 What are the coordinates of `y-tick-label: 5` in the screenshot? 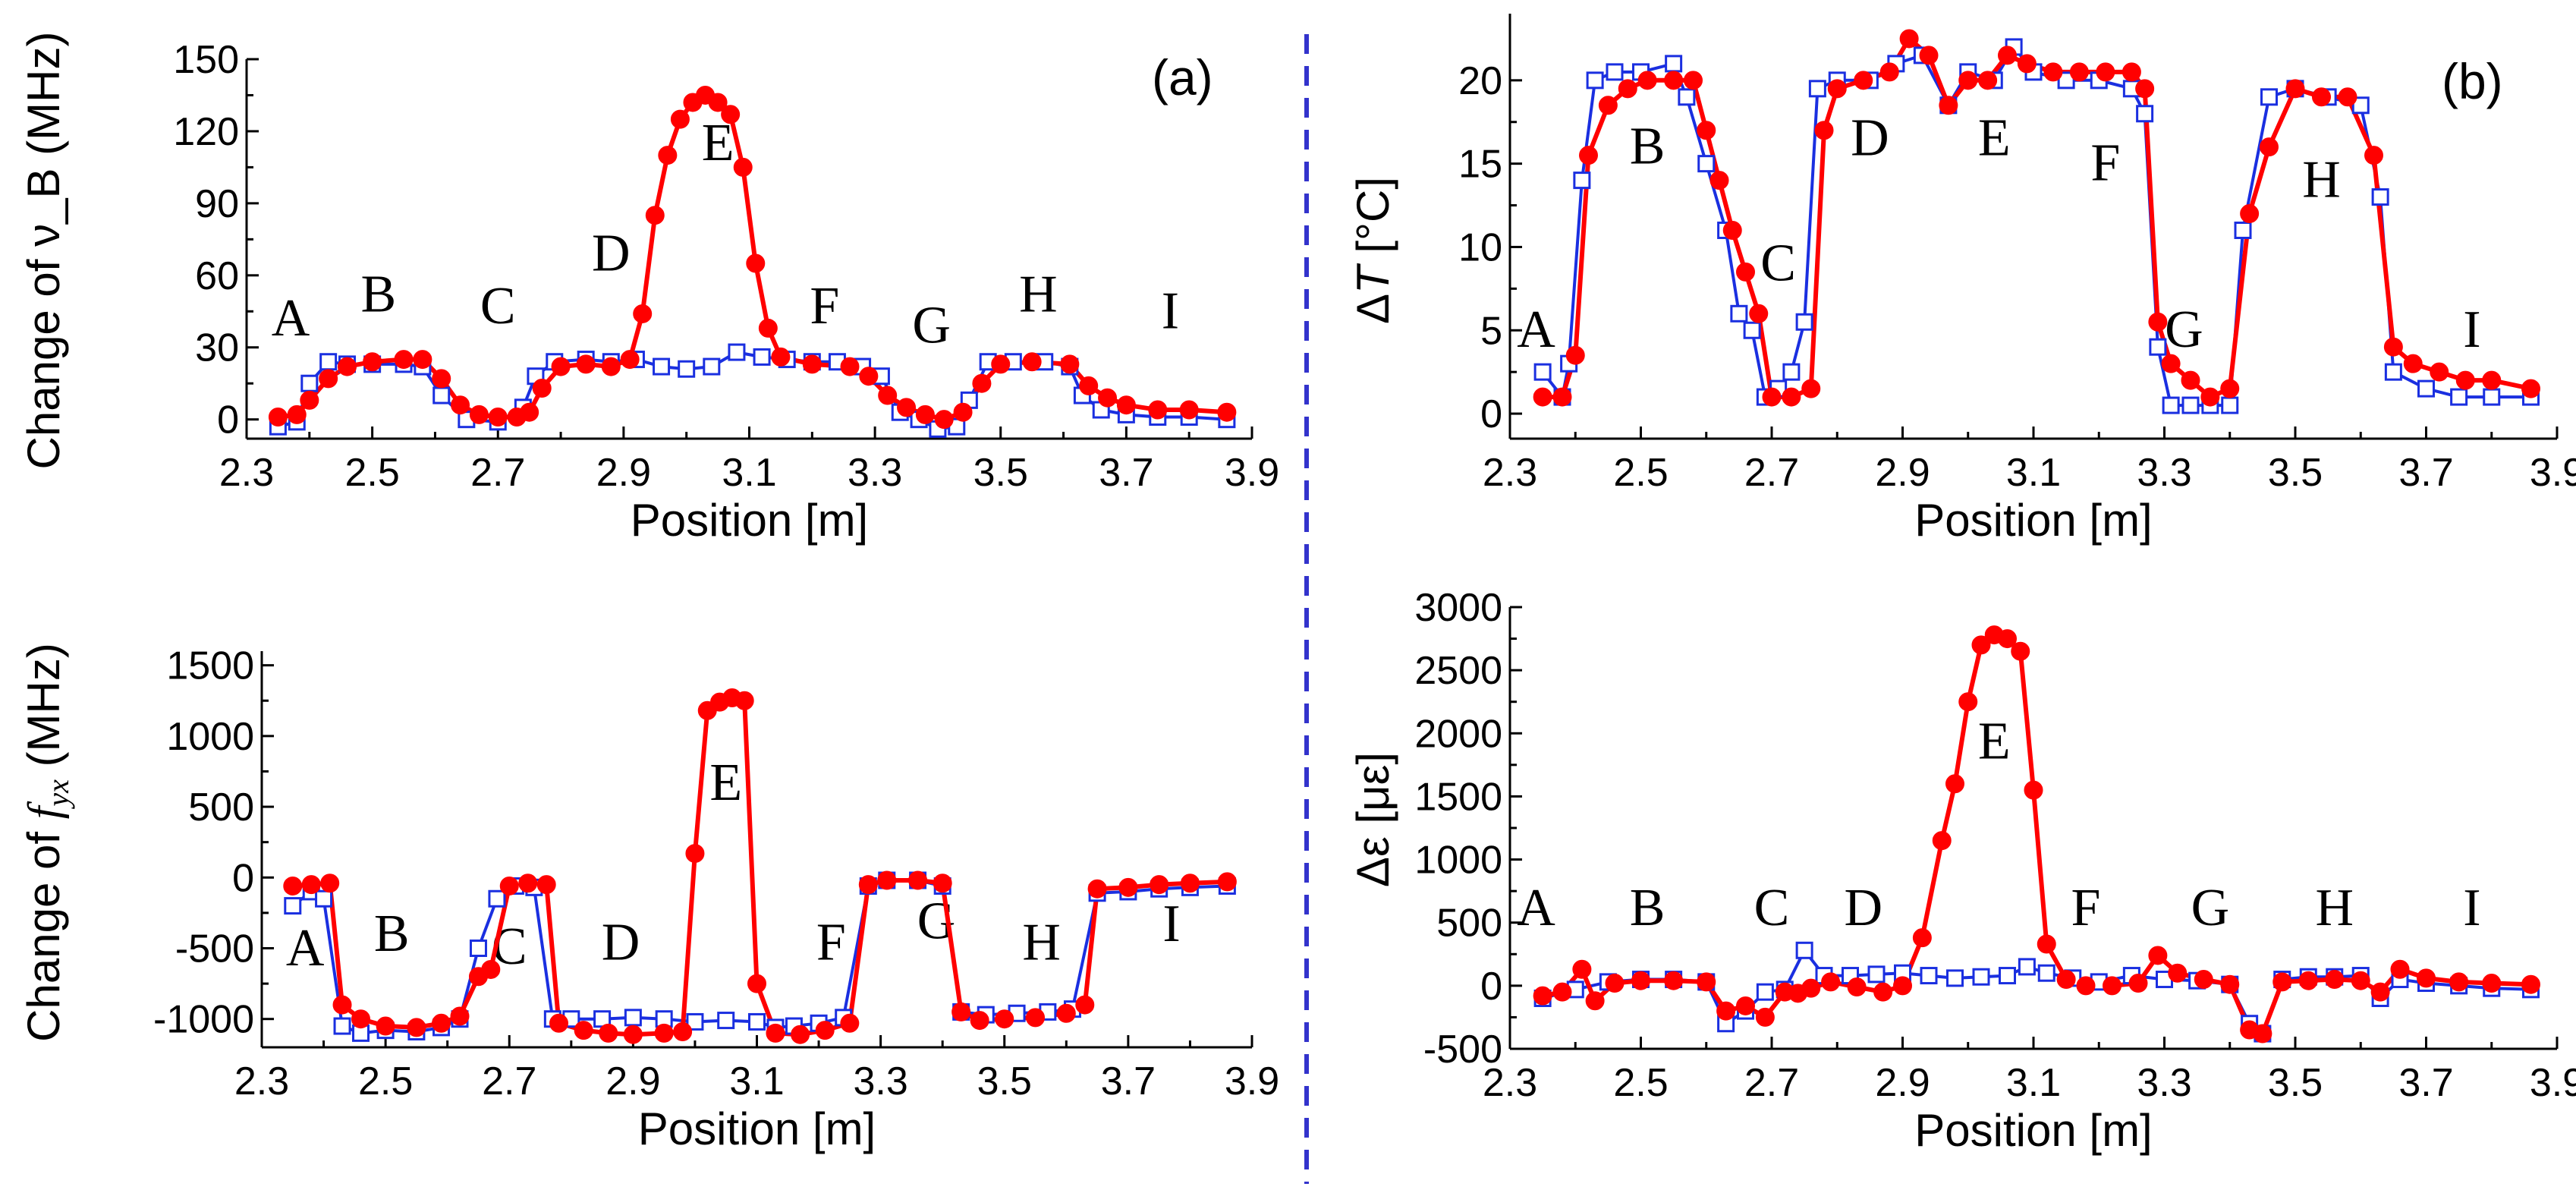 It's located at (1491, 331).